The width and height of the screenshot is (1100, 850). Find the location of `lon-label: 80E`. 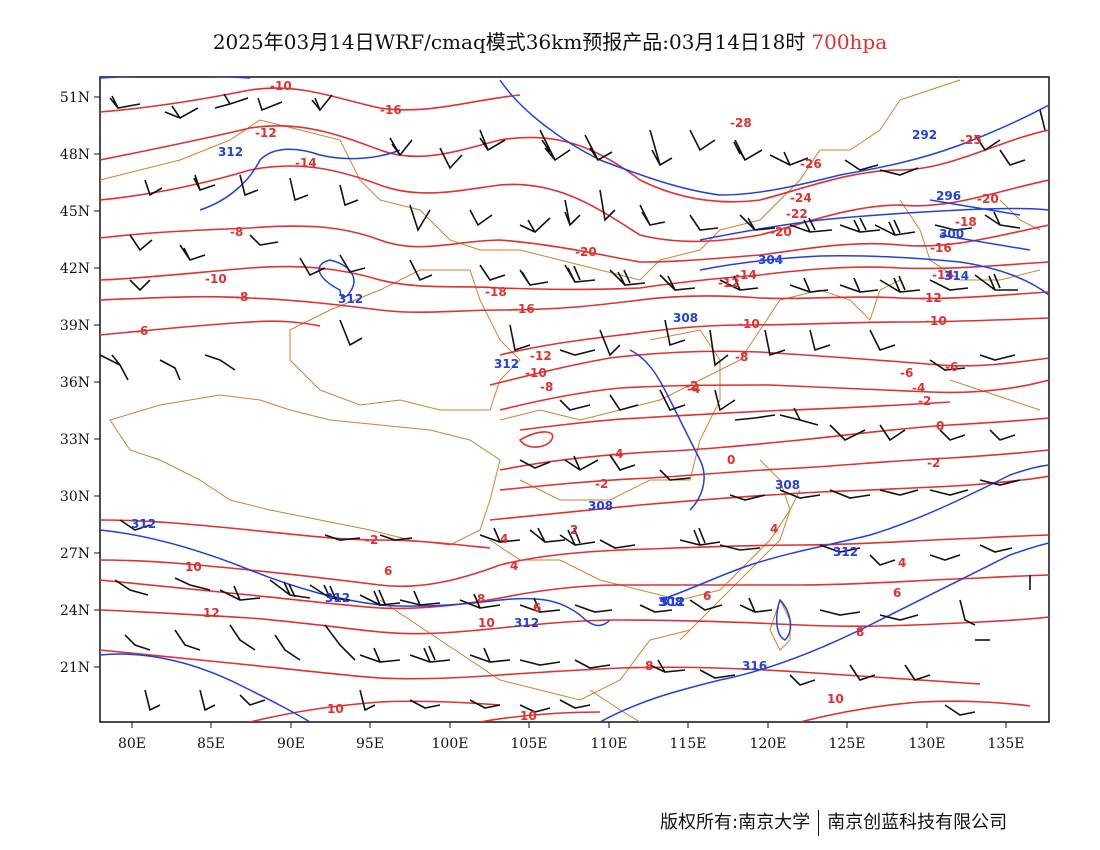

lon-label: 80E is located at coordinates (132, 744).